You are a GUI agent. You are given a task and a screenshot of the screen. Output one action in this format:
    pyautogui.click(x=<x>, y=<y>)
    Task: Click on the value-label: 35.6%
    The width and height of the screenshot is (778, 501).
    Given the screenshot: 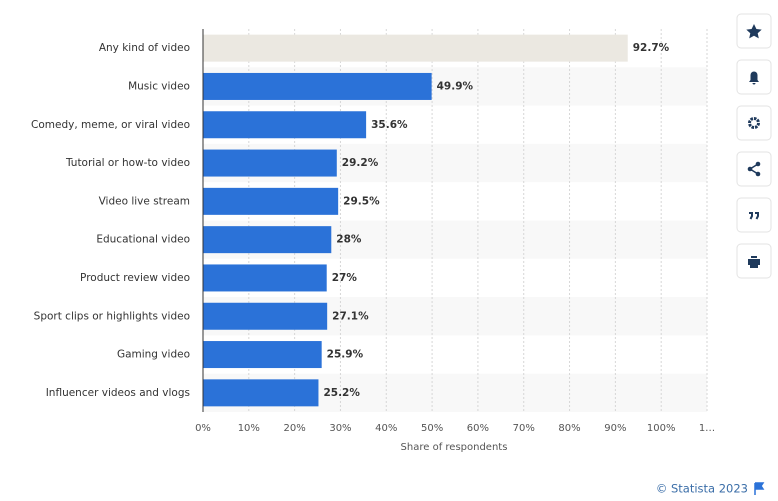 What is the action you would take?
    pyautogui.click(x=389, y=125)
    